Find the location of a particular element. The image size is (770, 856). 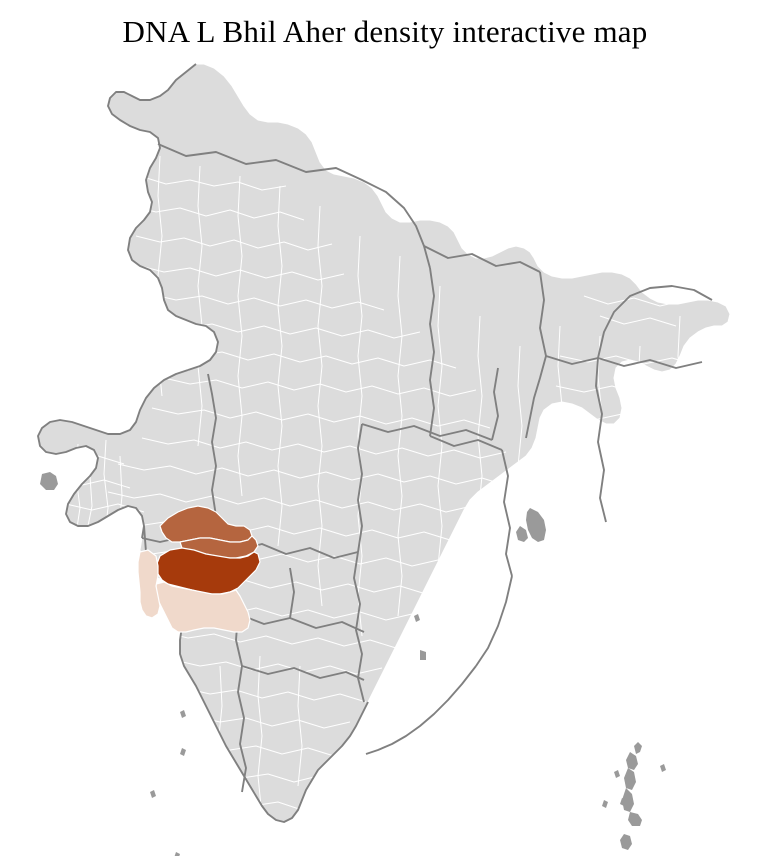

coastal-specks is located at coordinates (303, 685).